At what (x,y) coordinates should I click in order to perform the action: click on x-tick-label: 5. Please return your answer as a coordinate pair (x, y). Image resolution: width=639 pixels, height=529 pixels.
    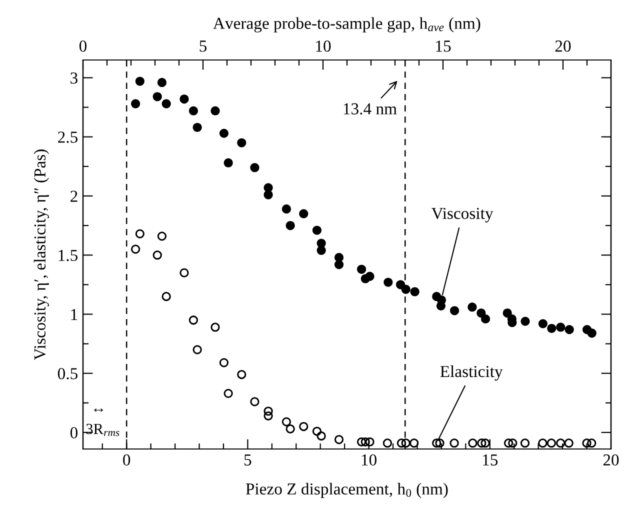
    Looking at the image, I should click on (248, 460).